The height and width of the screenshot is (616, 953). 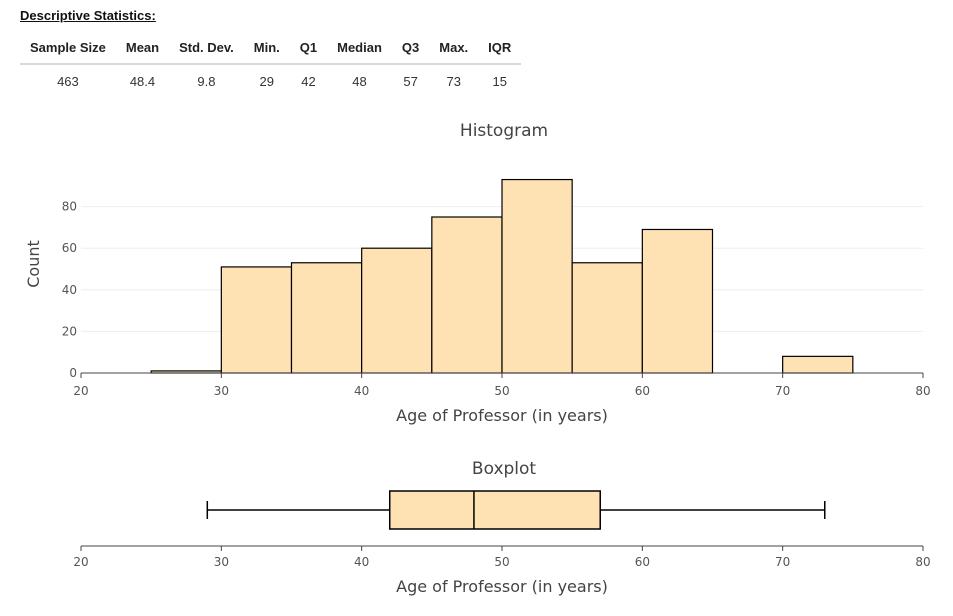 What do you see at coordinates (499, 81) in the screenshot?
I see `stats-value-iqr: 15` at bounding box center [499, 81].